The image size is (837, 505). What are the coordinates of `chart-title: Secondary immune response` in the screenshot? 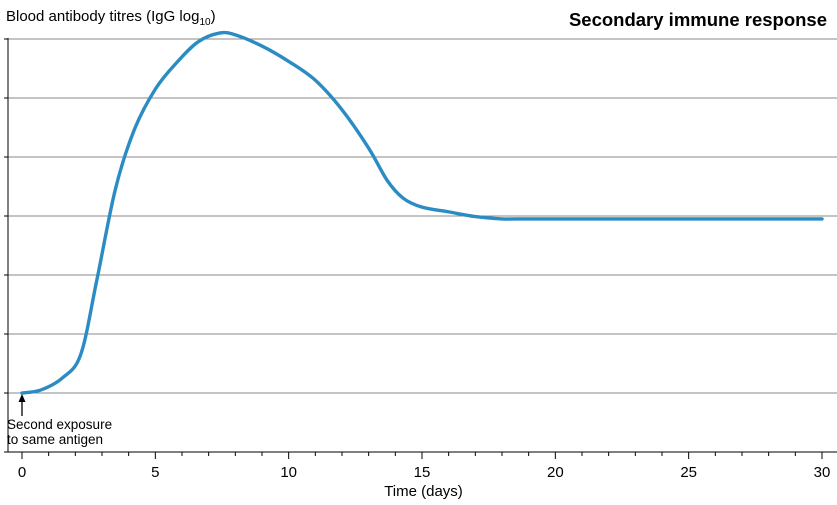 It's located at (697, 19).